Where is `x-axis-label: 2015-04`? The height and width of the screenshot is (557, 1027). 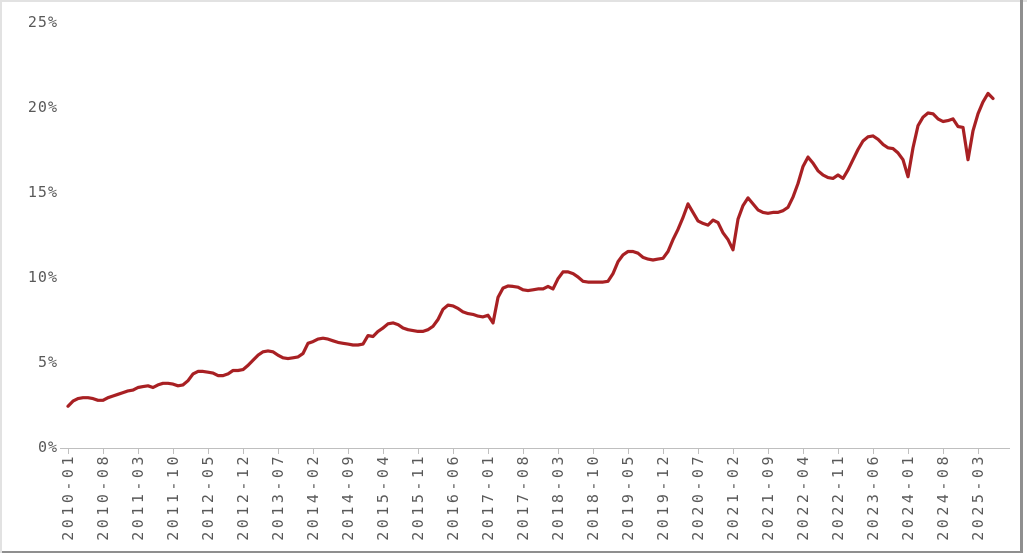 x-axis-label: 2015-04 is located at coordinates (383, 497).